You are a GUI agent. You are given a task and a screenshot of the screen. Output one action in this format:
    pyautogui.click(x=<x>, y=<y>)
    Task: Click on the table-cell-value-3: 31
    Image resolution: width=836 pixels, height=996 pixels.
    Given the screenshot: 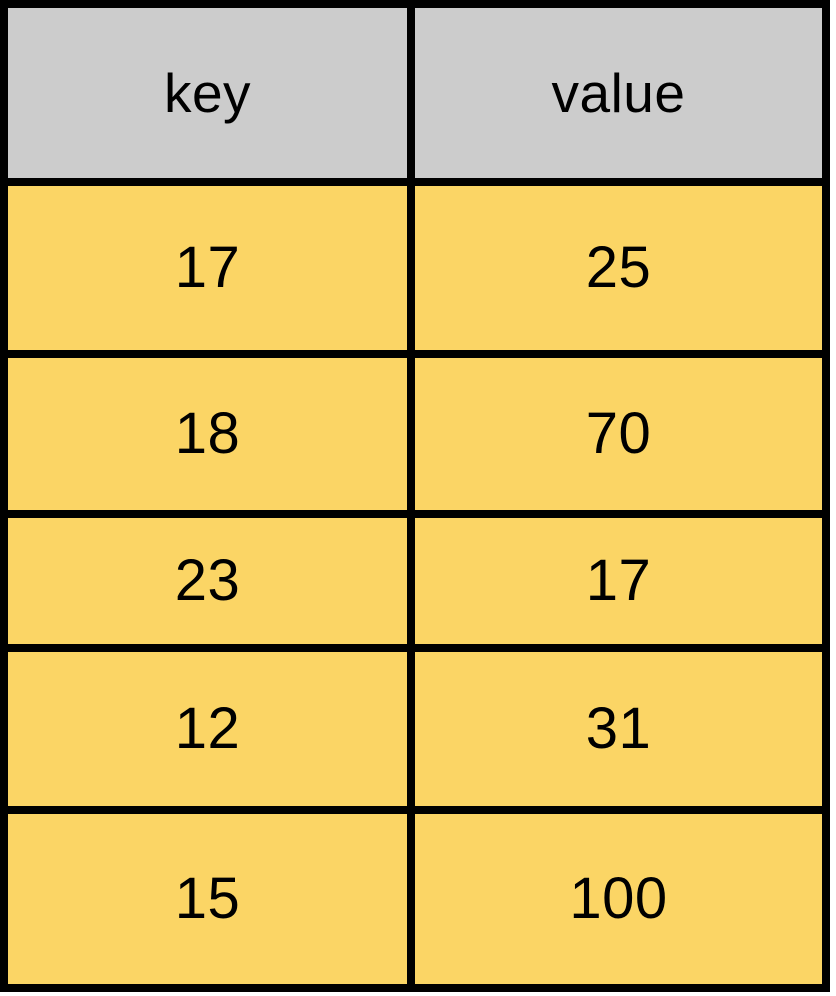 What is the action you would take?
    pyautogui.click(x=618, y=729)
    